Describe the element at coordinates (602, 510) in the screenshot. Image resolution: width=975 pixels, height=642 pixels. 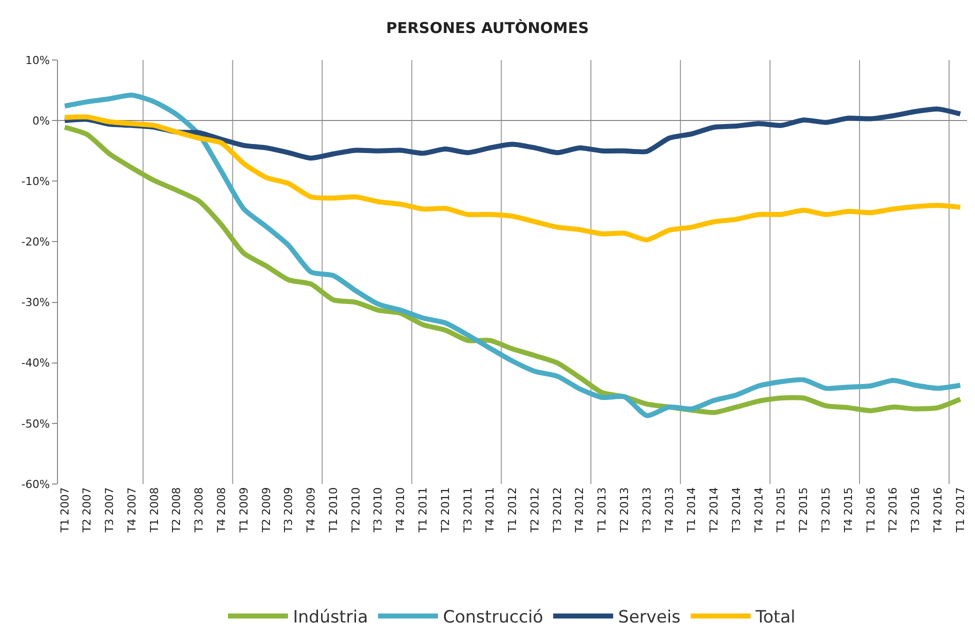
I see `x-tick-label: T1 2013` at that location.